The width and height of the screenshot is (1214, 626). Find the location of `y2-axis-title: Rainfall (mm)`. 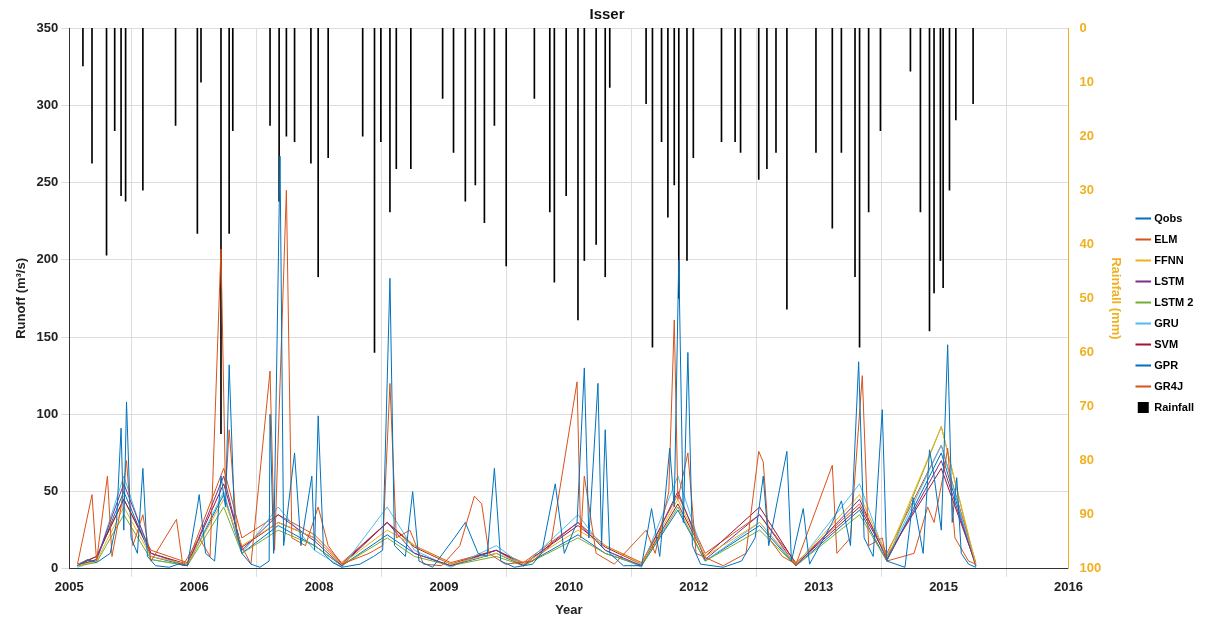

y2-axis-title: Rainfall (mm) is located at coordinates (1117, 298).